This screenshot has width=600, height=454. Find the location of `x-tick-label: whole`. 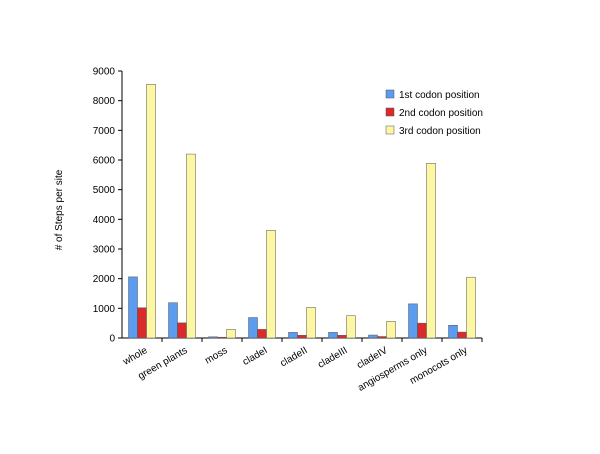

x-tick-label: whole is located at coordinates (134, 356).